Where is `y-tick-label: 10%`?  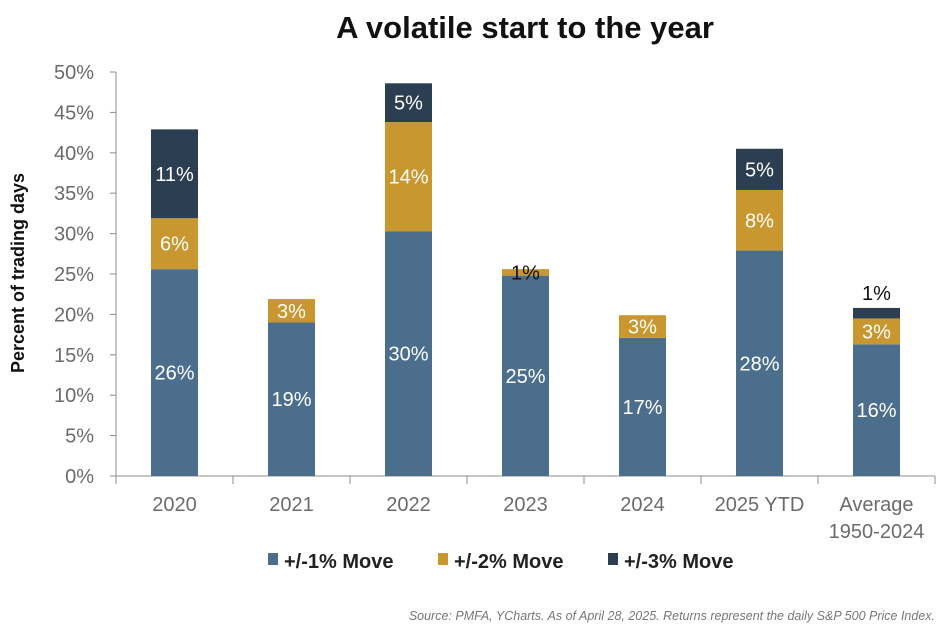
y-tick-label: 10% is located at coordinates (74, 396).